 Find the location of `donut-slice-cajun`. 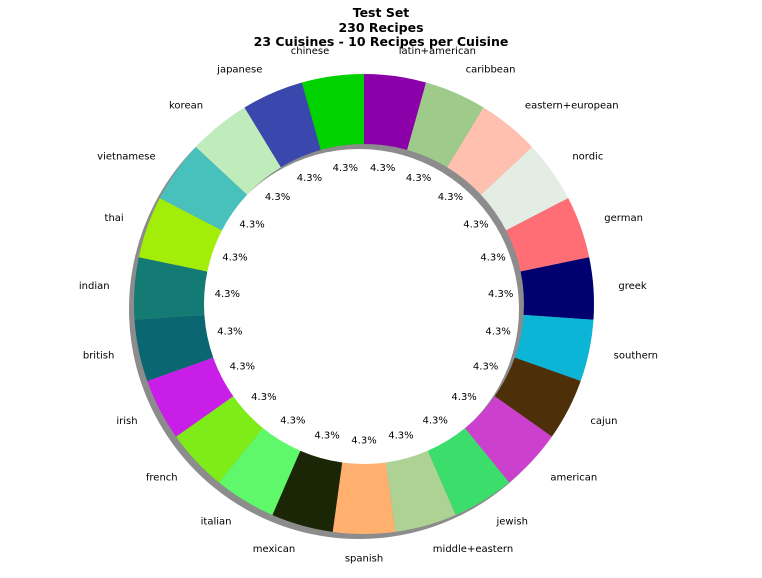

donut-slice-cajun is located at coordinates (537, 397).